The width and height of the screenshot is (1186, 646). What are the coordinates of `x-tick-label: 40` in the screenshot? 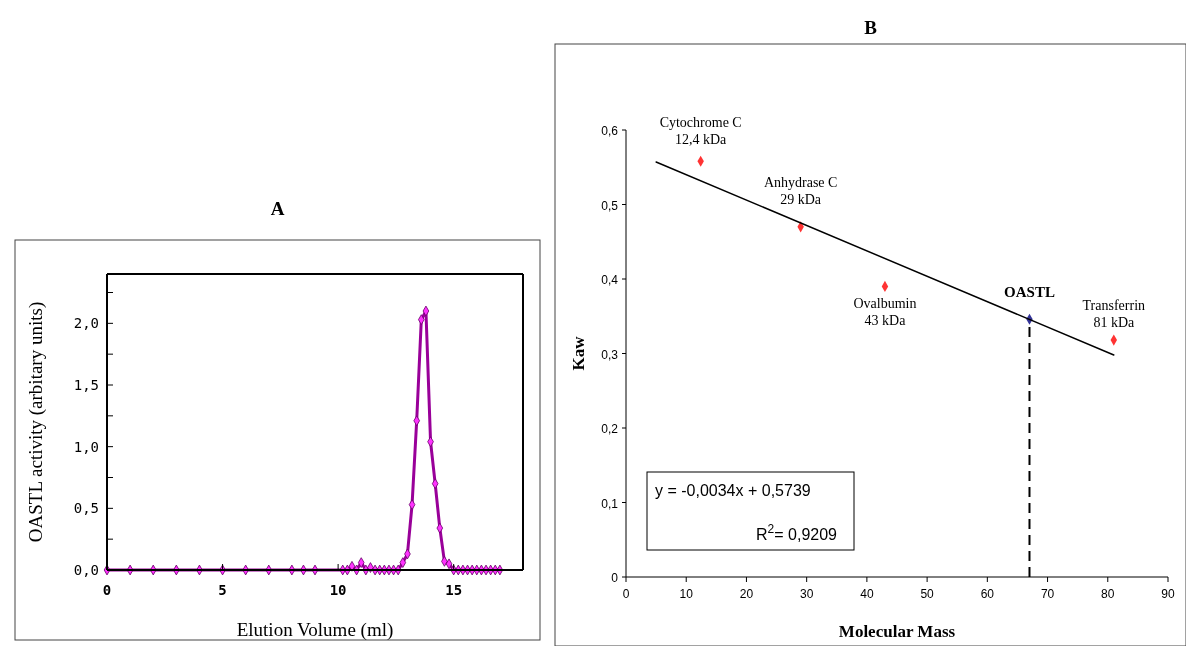 It's located at (867, 594).